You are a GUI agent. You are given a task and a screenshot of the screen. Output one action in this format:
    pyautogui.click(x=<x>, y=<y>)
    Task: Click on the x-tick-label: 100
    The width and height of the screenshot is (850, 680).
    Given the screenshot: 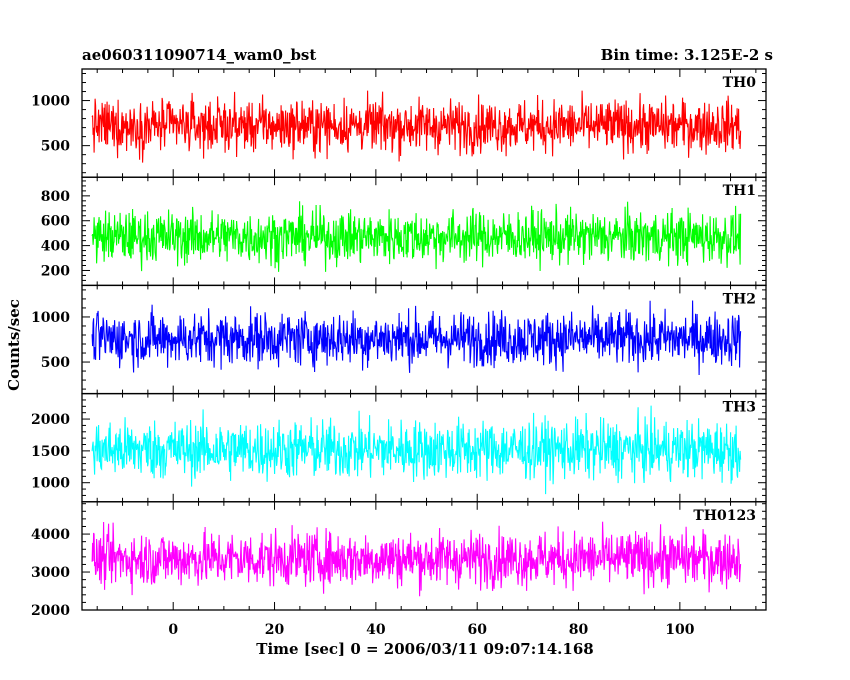 What is the action you would take?
    pyautogui.click(x=679, y=630)
    